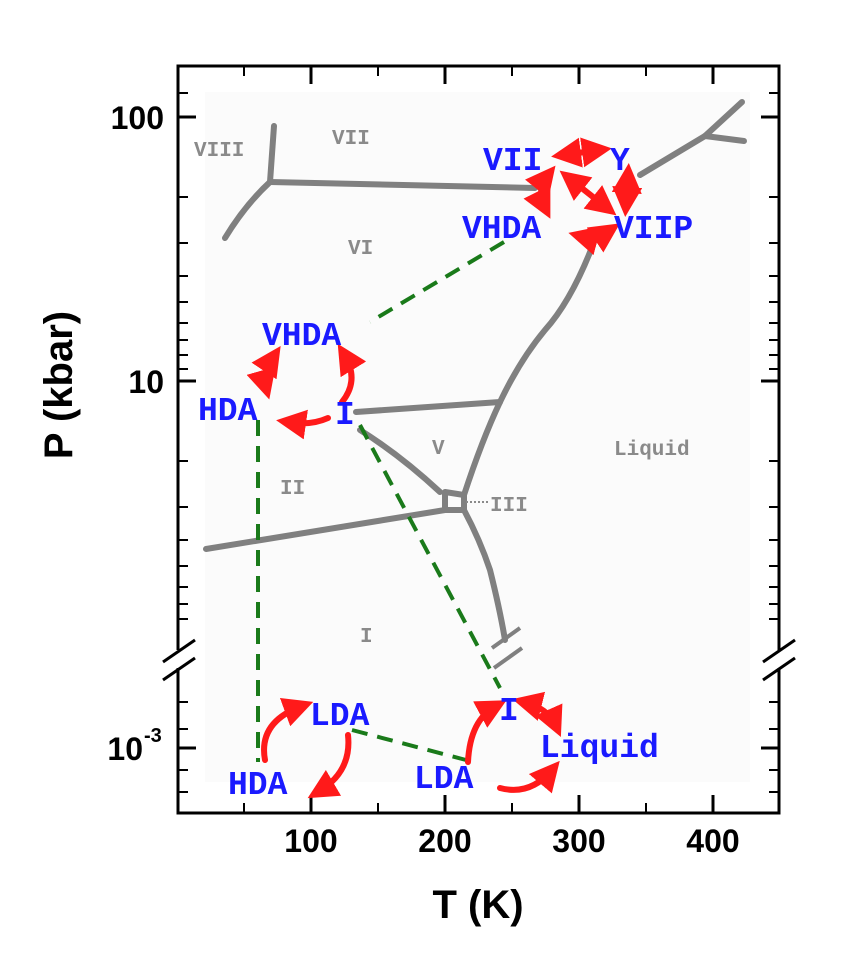 This screenshot has width=850, height=961. I want to click on phase-label-i: I, so click(366, 637).